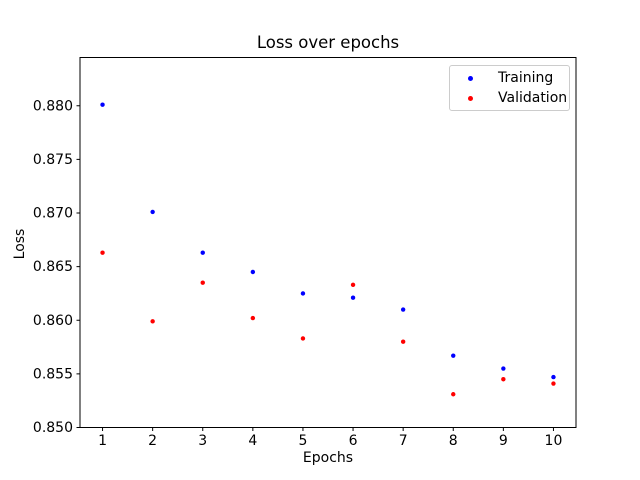 The width and height of the screenshot is (640, 480). Describe the element at coordinates (53, 160) in the screenshot. I see `y-tick-label: 0.875` at that location.